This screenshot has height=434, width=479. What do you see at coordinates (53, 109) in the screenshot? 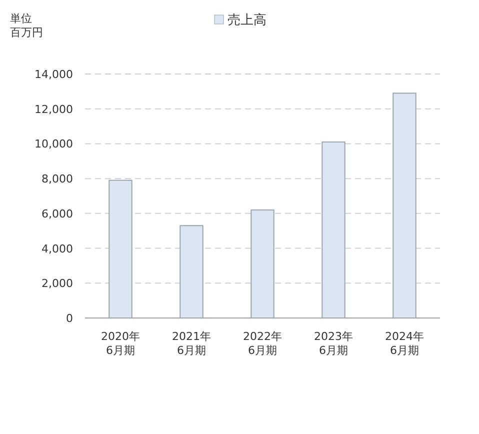
I see `y-tick-label: 12,000` at bounding box center [53, 109].